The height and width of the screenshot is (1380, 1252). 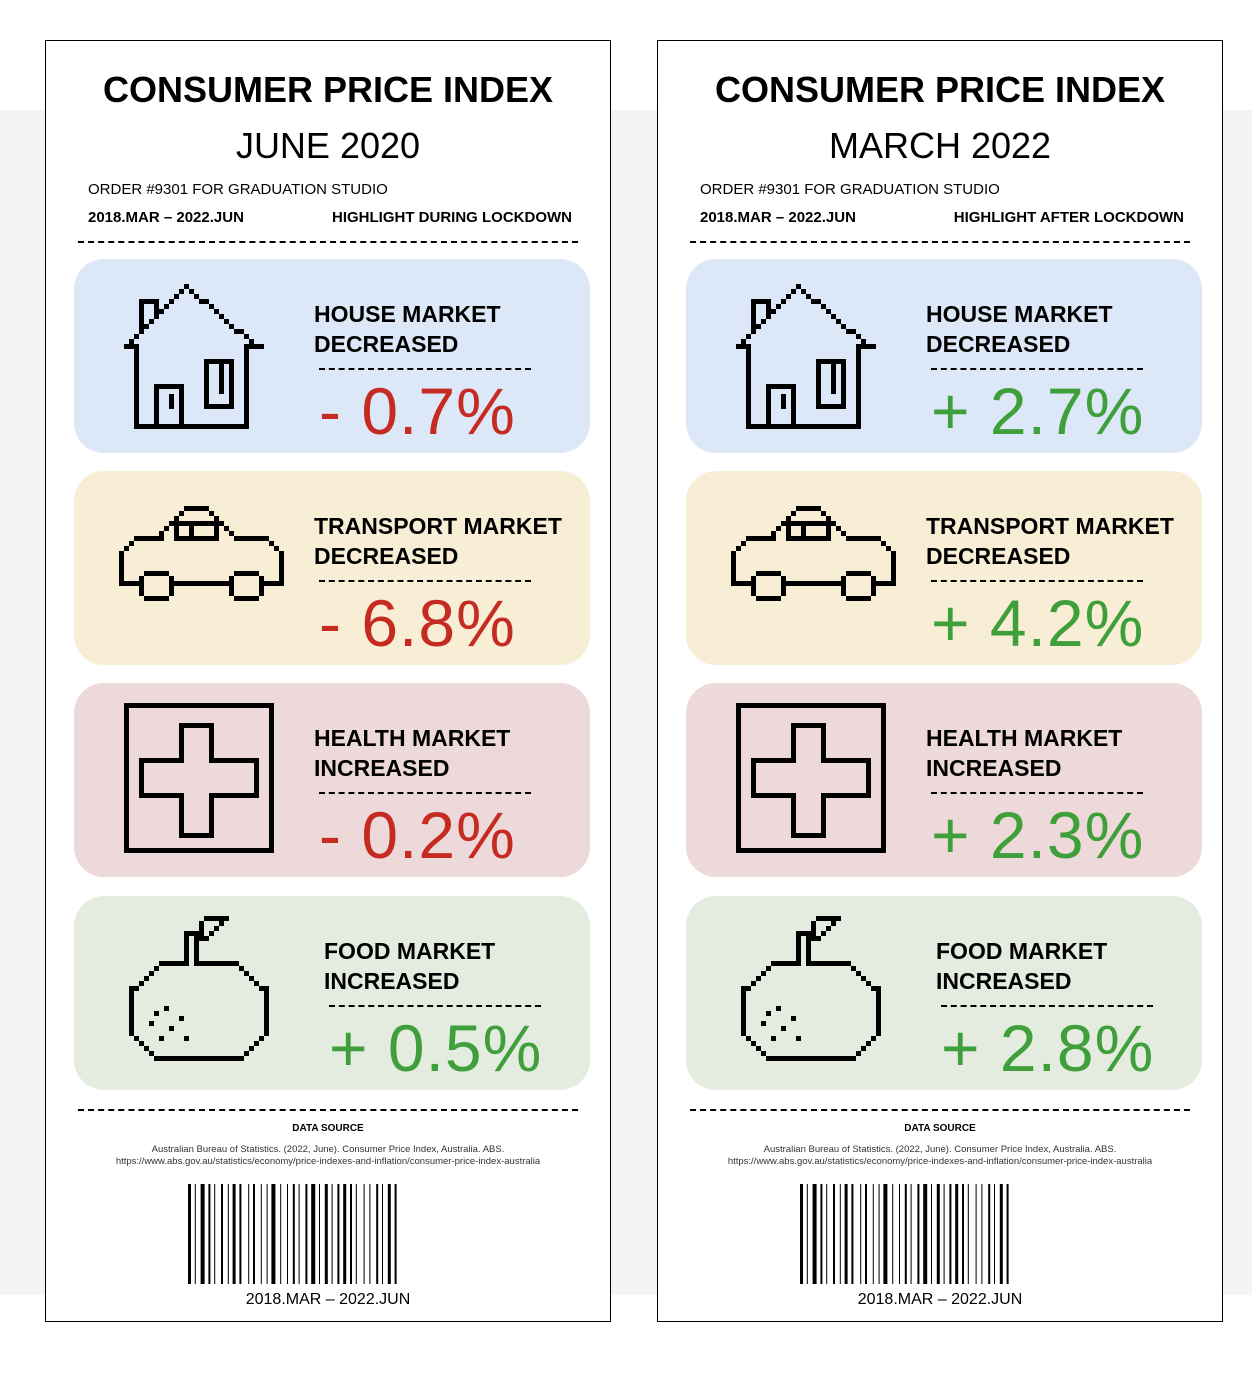 I want to click on highlight-label: HIGHLIGHT DURING LOCKDOWN, so click(x=452, y=217).